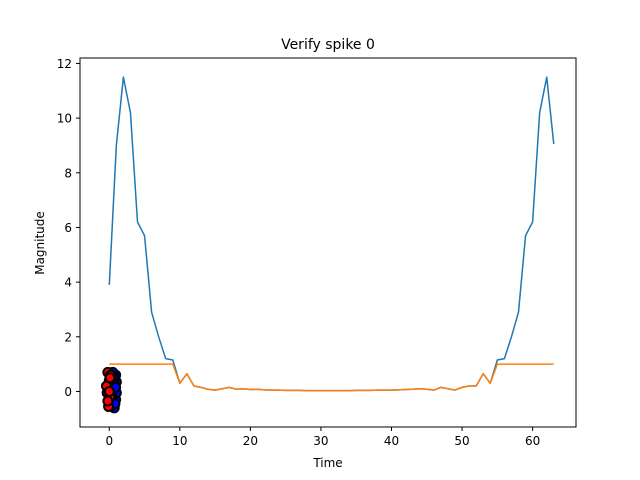 The image size is (640, 480). Describe the element at coordinates (320, 441) in the screenshot. I see `x-tick-label: 30` at that location.